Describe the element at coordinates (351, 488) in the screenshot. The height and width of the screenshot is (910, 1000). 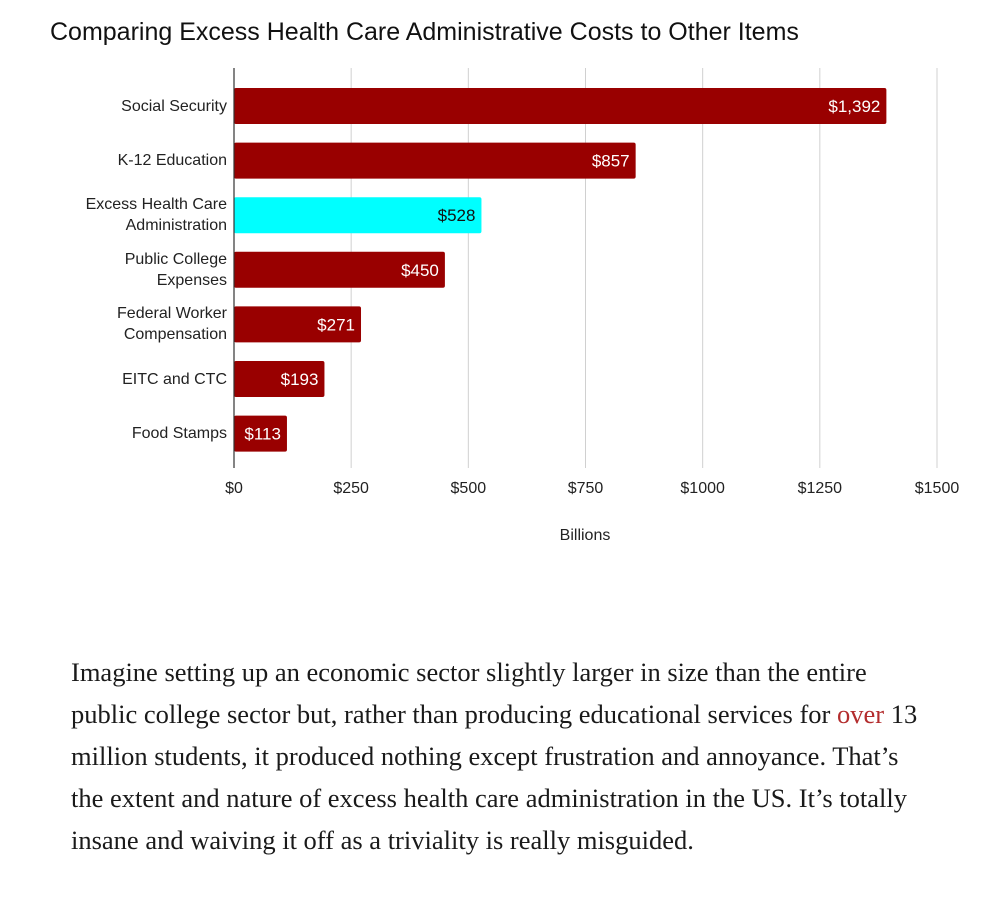
I see `x-tick-label: $250` at that location.